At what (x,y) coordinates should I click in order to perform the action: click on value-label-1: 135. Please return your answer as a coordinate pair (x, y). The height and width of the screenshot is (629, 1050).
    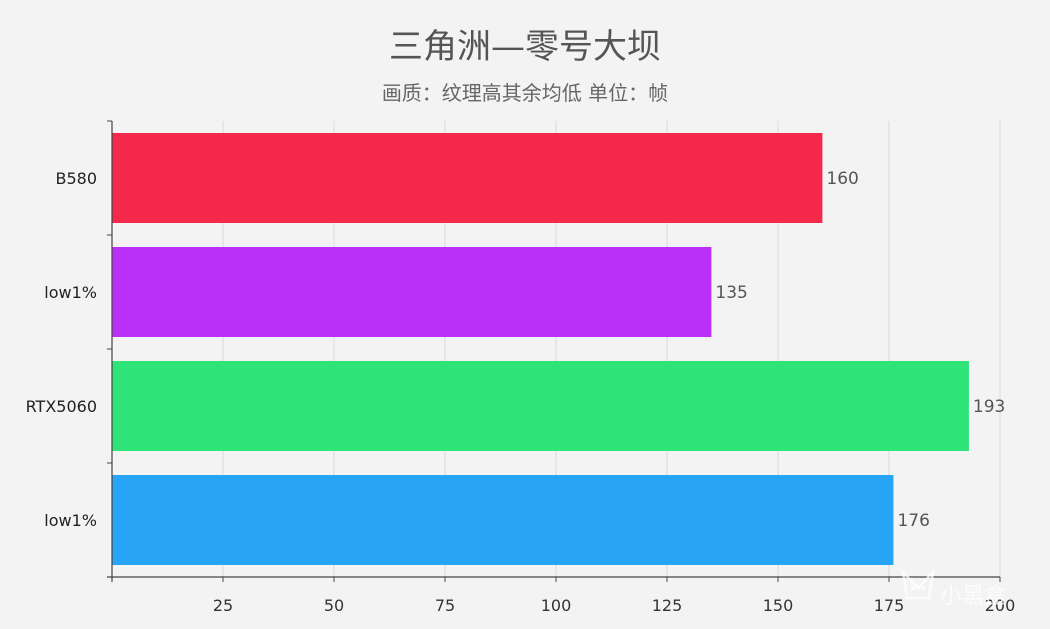
    Looking at the image, I should click on (731, 293).